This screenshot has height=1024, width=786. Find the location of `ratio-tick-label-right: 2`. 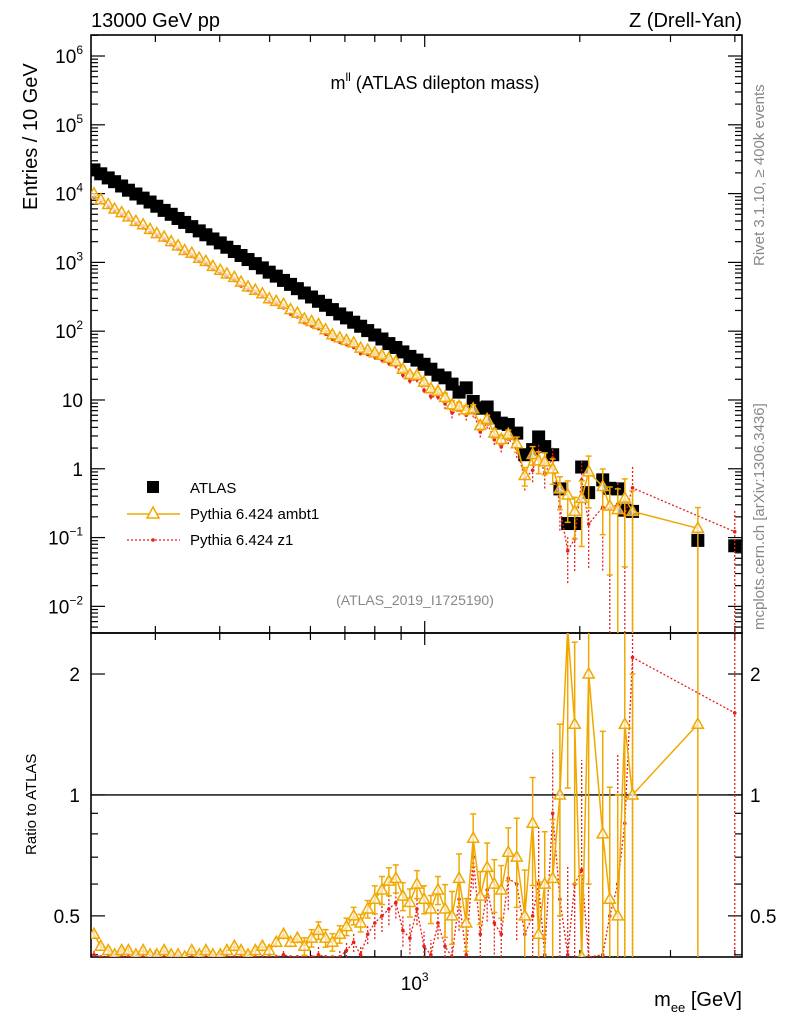

ratio-tick-label-right: 2 is located at coordinates (755, 675).